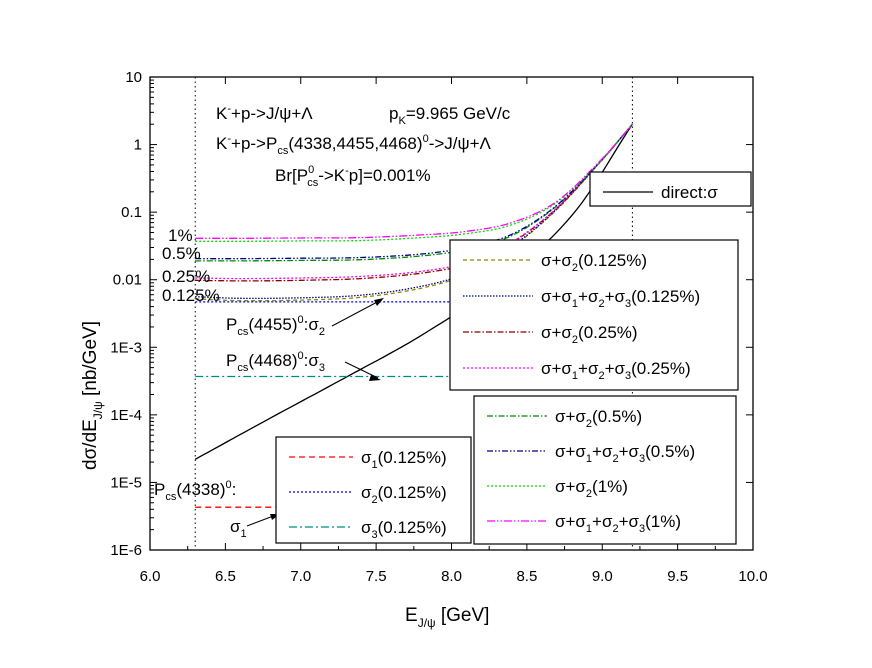 This screenshot has width=872, height=668. Describe the element at coordinates (591, 488) in the screenshot. I see `legend-label: σ+σ2(1%)` at that location.